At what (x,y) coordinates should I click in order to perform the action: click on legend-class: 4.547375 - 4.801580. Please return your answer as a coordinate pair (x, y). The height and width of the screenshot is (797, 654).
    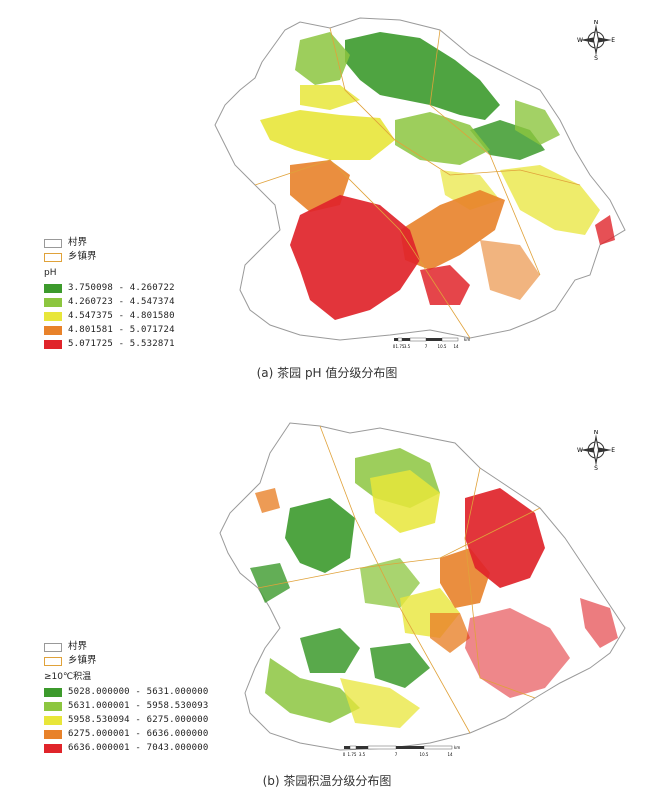
    Looking at the image, I should click on (109, 316).